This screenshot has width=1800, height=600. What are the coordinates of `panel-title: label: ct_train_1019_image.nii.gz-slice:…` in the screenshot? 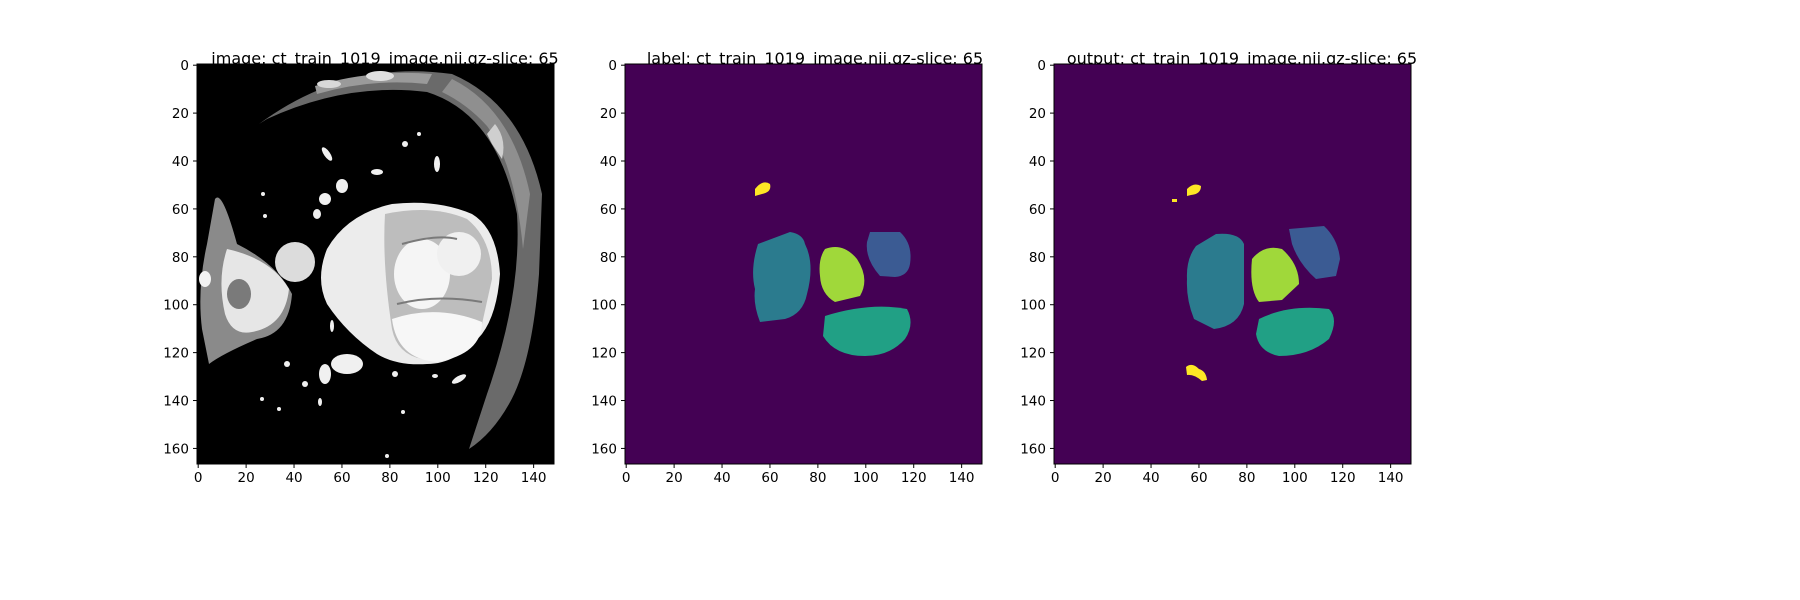 It's located at (815, 58).